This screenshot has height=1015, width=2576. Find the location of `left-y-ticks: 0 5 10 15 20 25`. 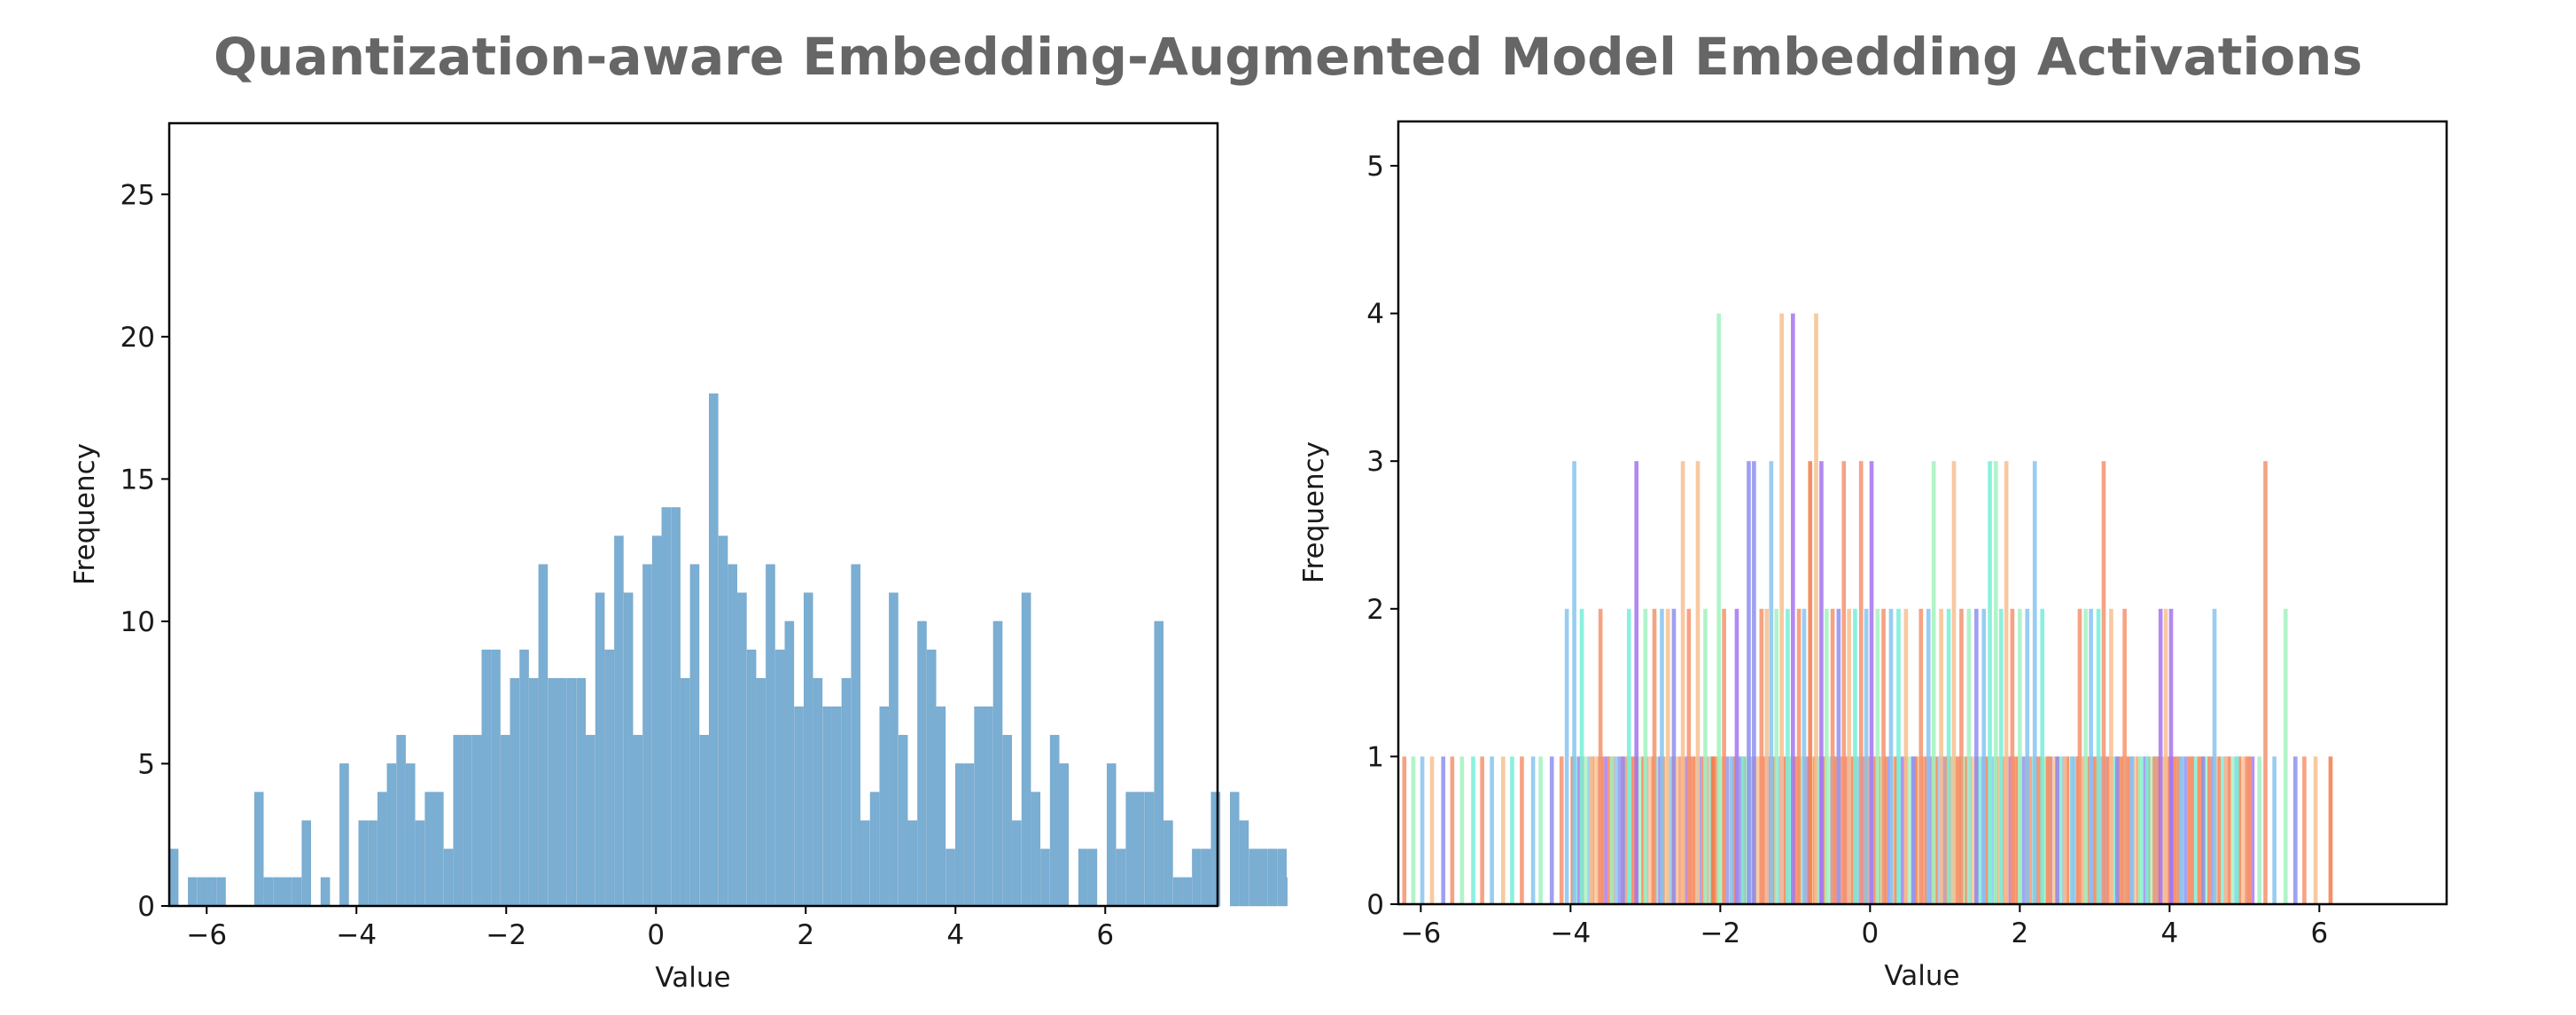

left-y-ticks: 0 5 10 15 20 25 is located at coordinates (145, 551).